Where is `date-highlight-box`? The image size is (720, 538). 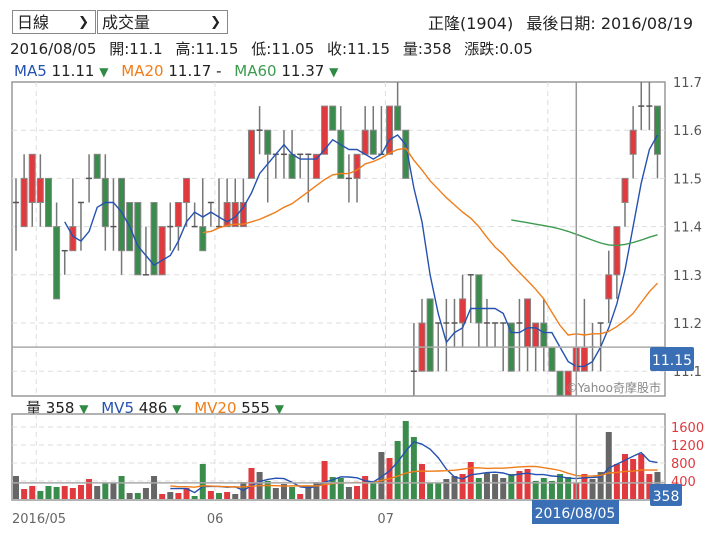
date-highlight-box is located at coordinates (575, 512).